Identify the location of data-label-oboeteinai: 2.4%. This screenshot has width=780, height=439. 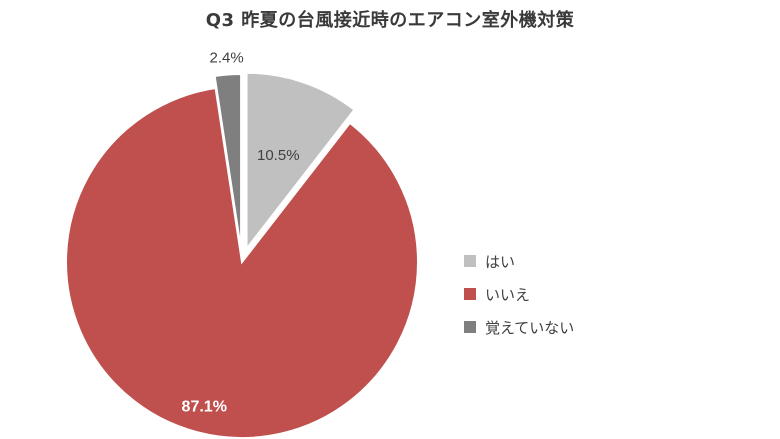
(227, 58).